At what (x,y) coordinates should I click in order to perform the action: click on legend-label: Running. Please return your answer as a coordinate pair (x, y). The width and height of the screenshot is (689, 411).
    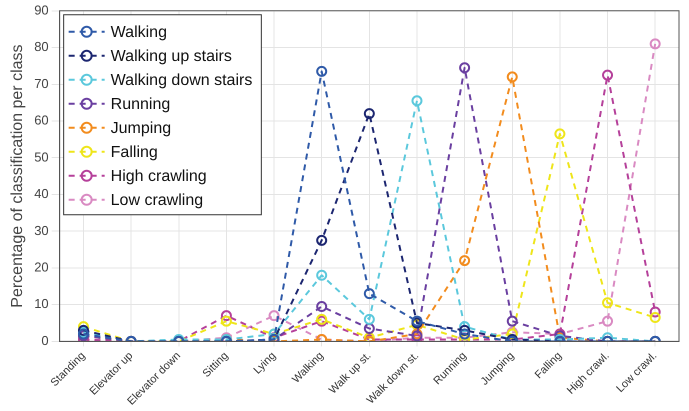
    Looking at the image, I should click on (140, 105).